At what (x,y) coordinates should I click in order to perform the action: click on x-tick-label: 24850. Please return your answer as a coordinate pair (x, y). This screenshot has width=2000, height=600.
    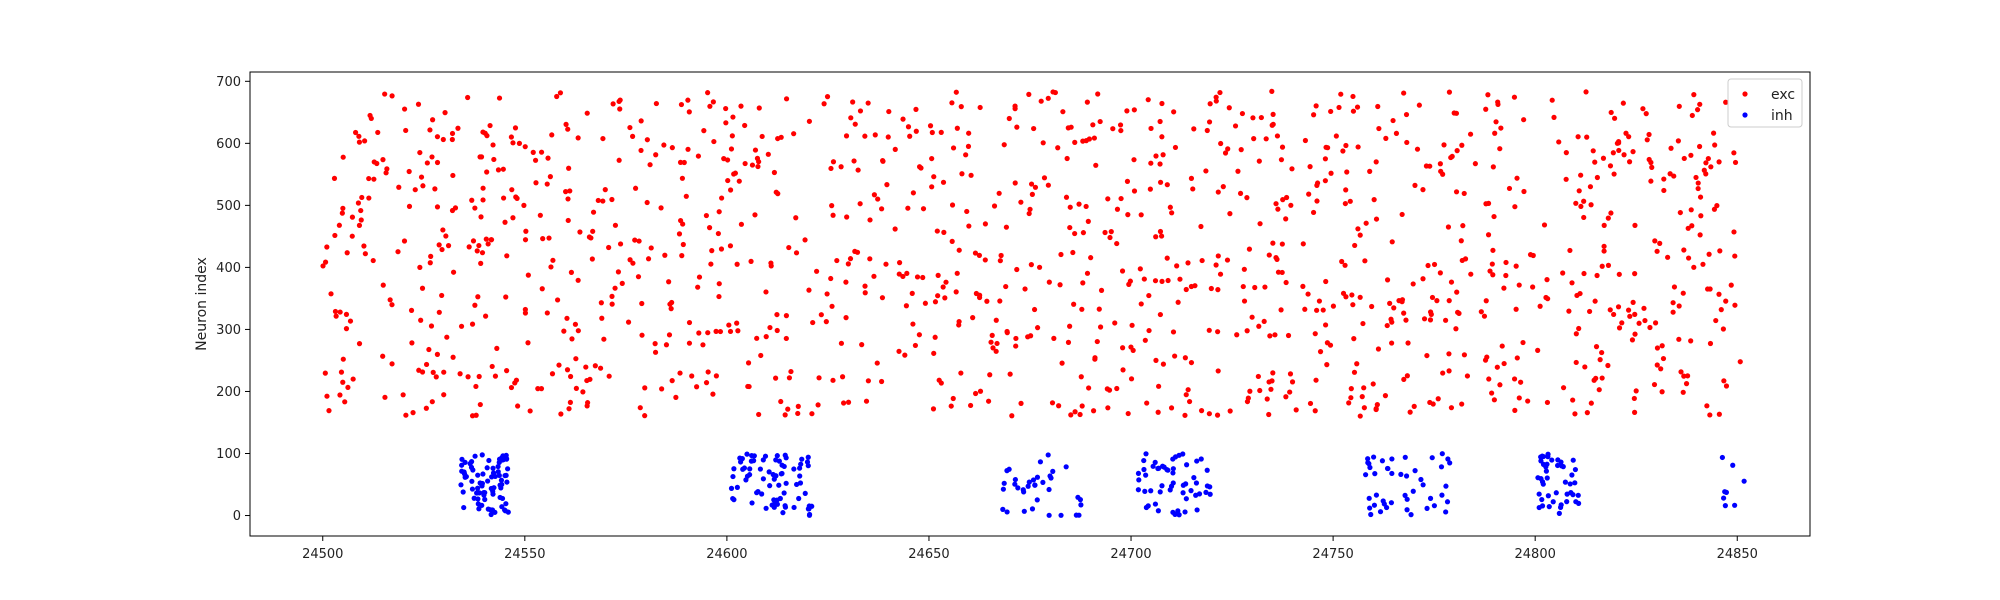
    Looking at the image, I should click on (1737, 554).